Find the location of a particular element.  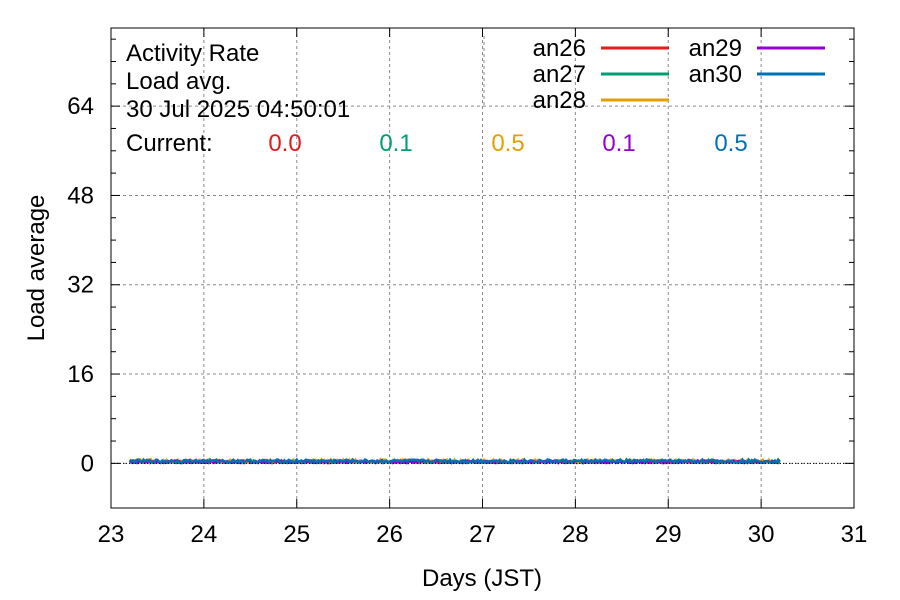

series-lines is located at coordinates (454, 461).